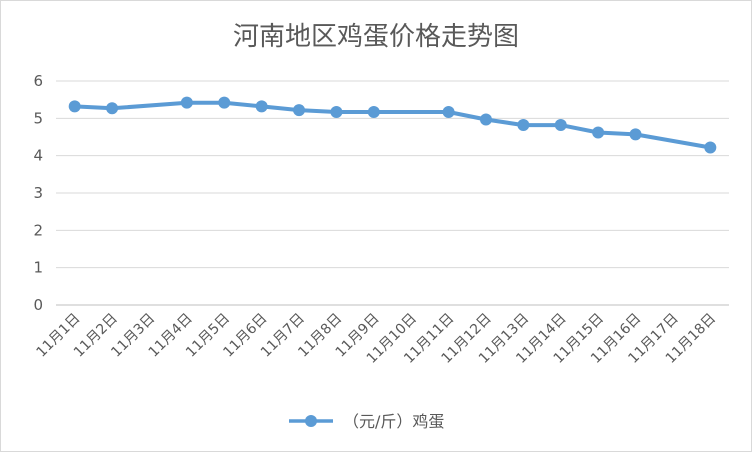  Describe the element at coordinates (38, 156) in the screenshot. I see `y-tick-label: 4` at that location.